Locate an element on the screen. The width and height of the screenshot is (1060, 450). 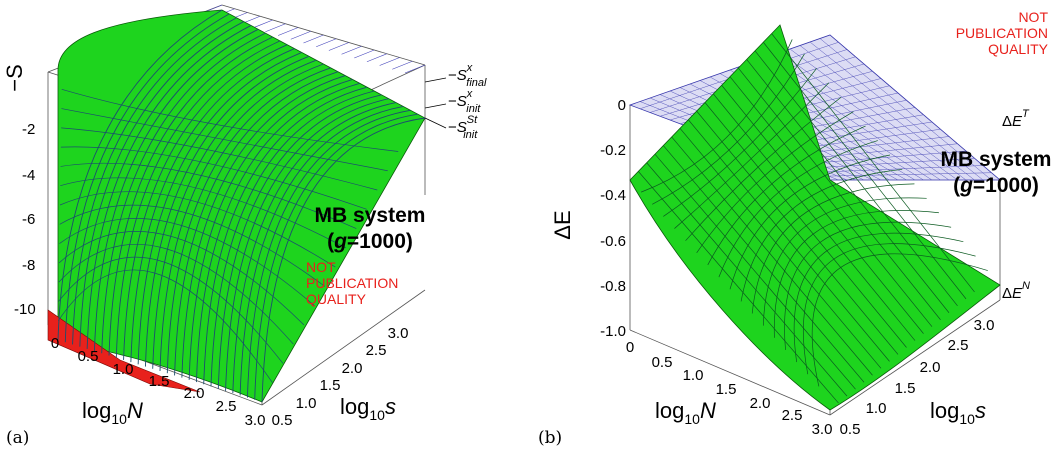
panel-b-system-title: MB system is located at coordinates (996, 159).